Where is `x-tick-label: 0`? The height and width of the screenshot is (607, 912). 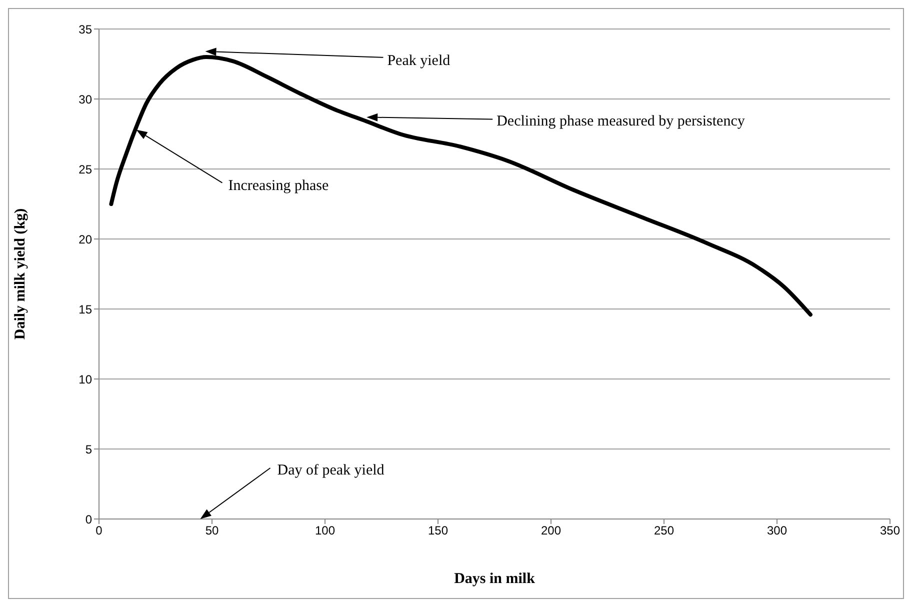
x-tick-label: 0 is located at coordinates (99, 531).